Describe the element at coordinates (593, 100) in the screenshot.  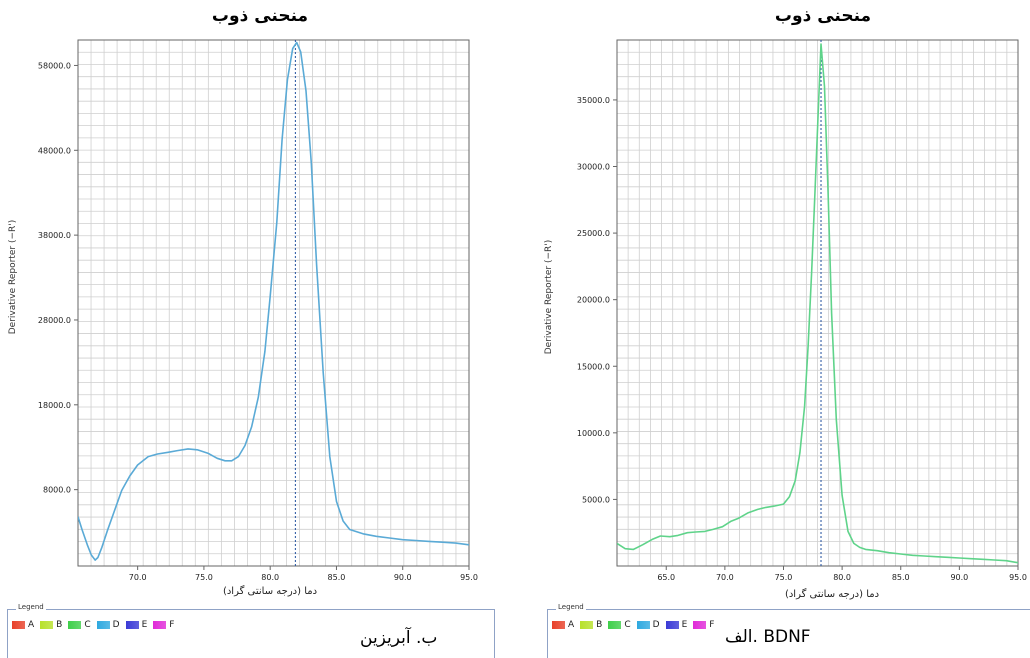
I see `y-tick-label: 35000.0` at that location.